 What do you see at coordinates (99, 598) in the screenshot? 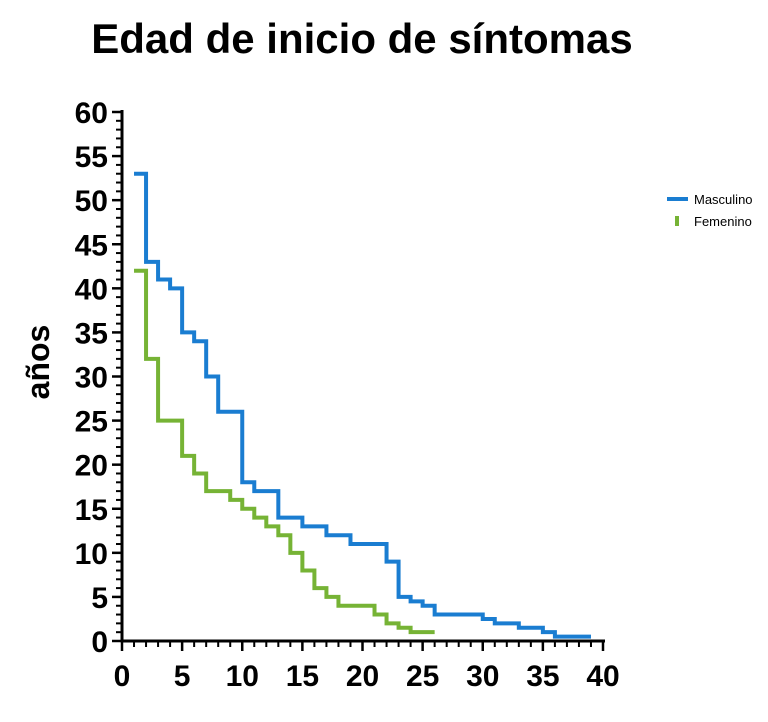
I see `y-tick-label: 5` at bounding box center [99, 598].